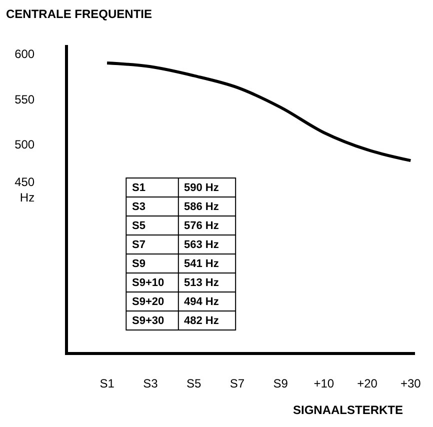 The width and height of the screenshot is (433, 427). Describe the element at coordinates (148, 283) in the screenshot. I see `annotation: S9+10` at that location.